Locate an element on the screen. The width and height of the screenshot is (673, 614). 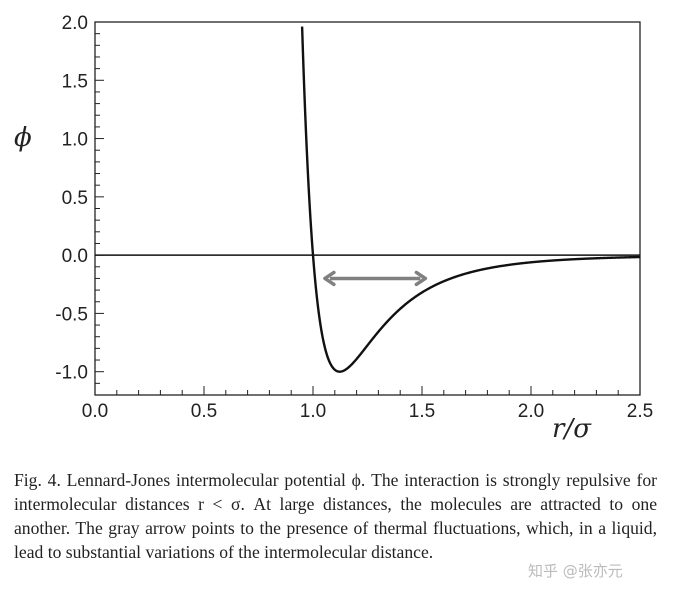
watermark: 知乎 @张亦元 is located at coordinates (575, 571).